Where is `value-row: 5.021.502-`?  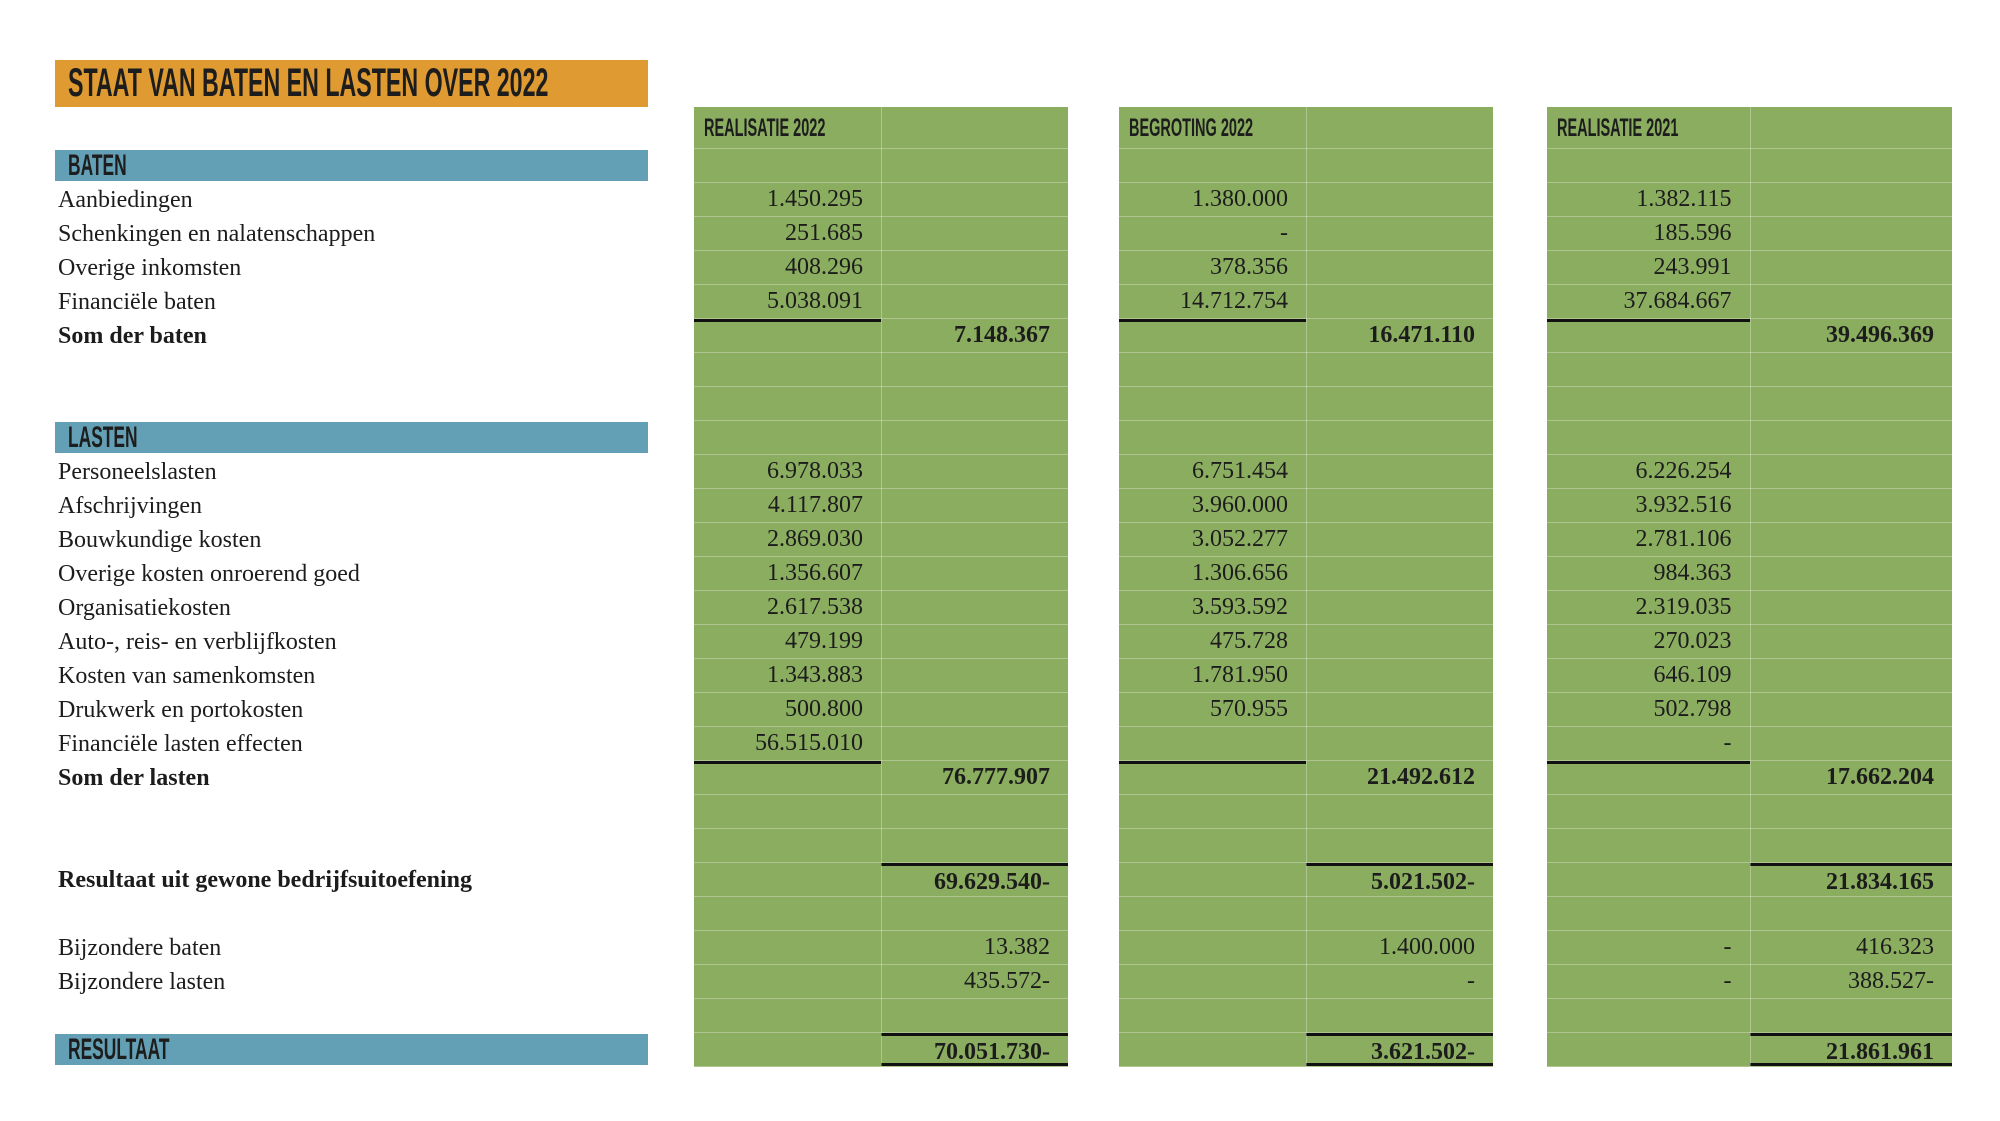
value-row: 5.021.502- is located at coordinates (1306, 880).